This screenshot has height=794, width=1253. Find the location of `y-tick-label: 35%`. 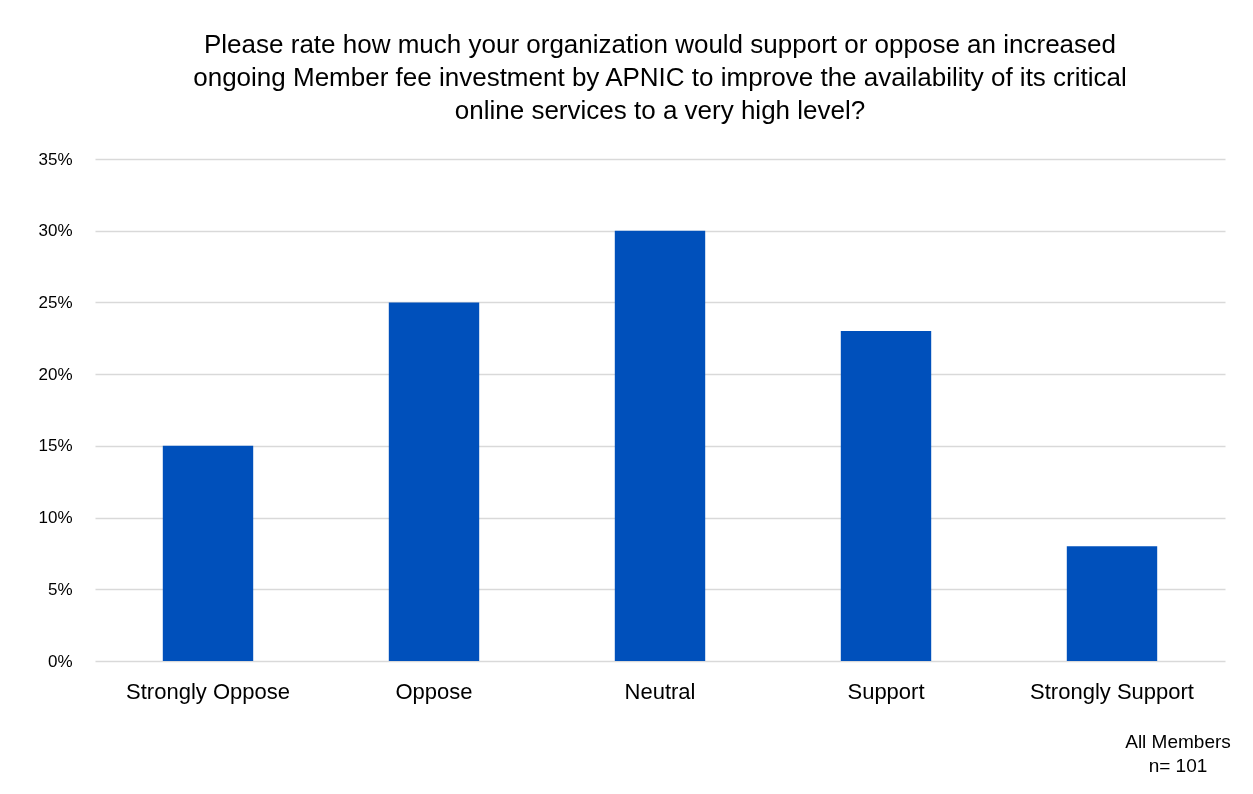

y-tick-label: 35% is located at coordinates (55, 159).